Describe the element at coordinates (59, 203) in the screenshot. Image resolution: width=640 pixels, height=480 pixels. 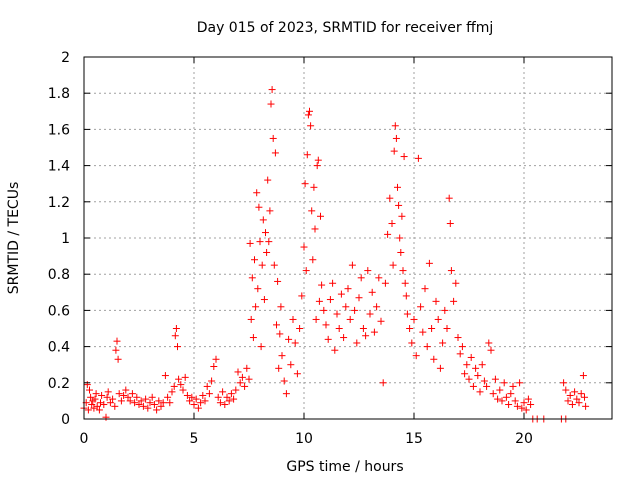
I see `y-tick-label: 1.2` at that location.